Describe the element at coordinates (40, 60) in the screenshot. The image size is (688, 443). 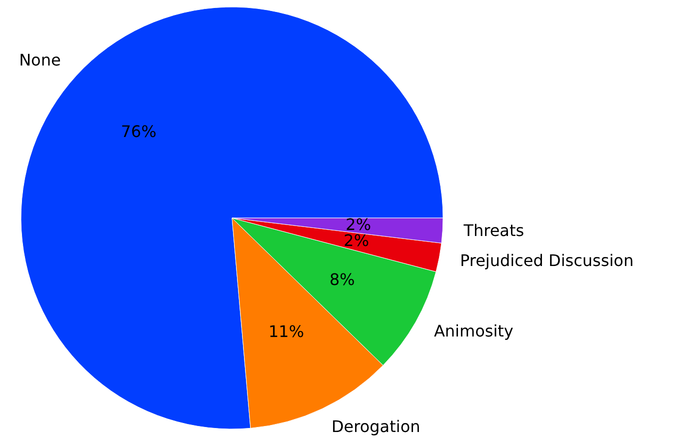
I see `slice-label: None` at that location.